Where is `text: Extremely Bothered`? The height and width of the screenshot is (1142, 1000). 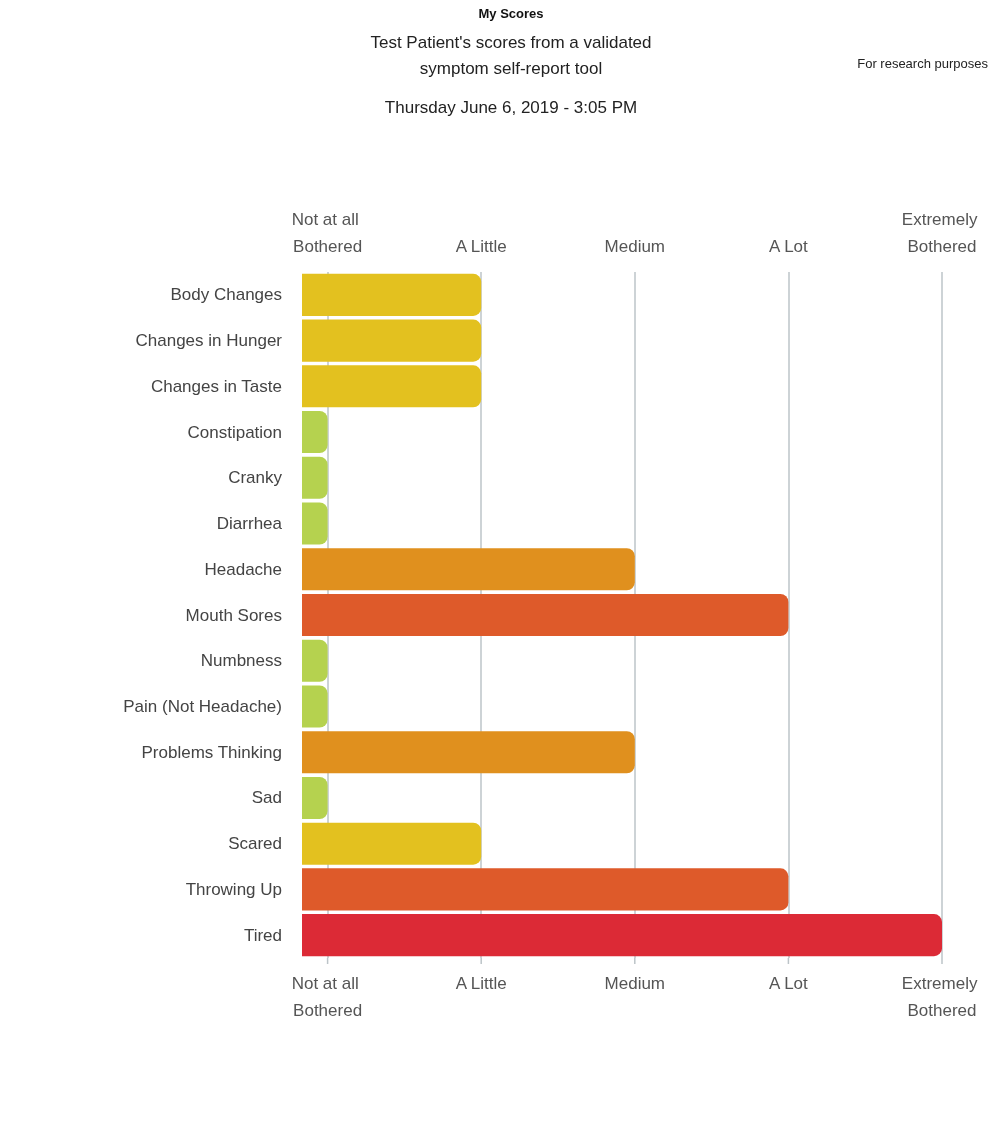 text: Extremely Bothered is located at coordinates (939, 997).